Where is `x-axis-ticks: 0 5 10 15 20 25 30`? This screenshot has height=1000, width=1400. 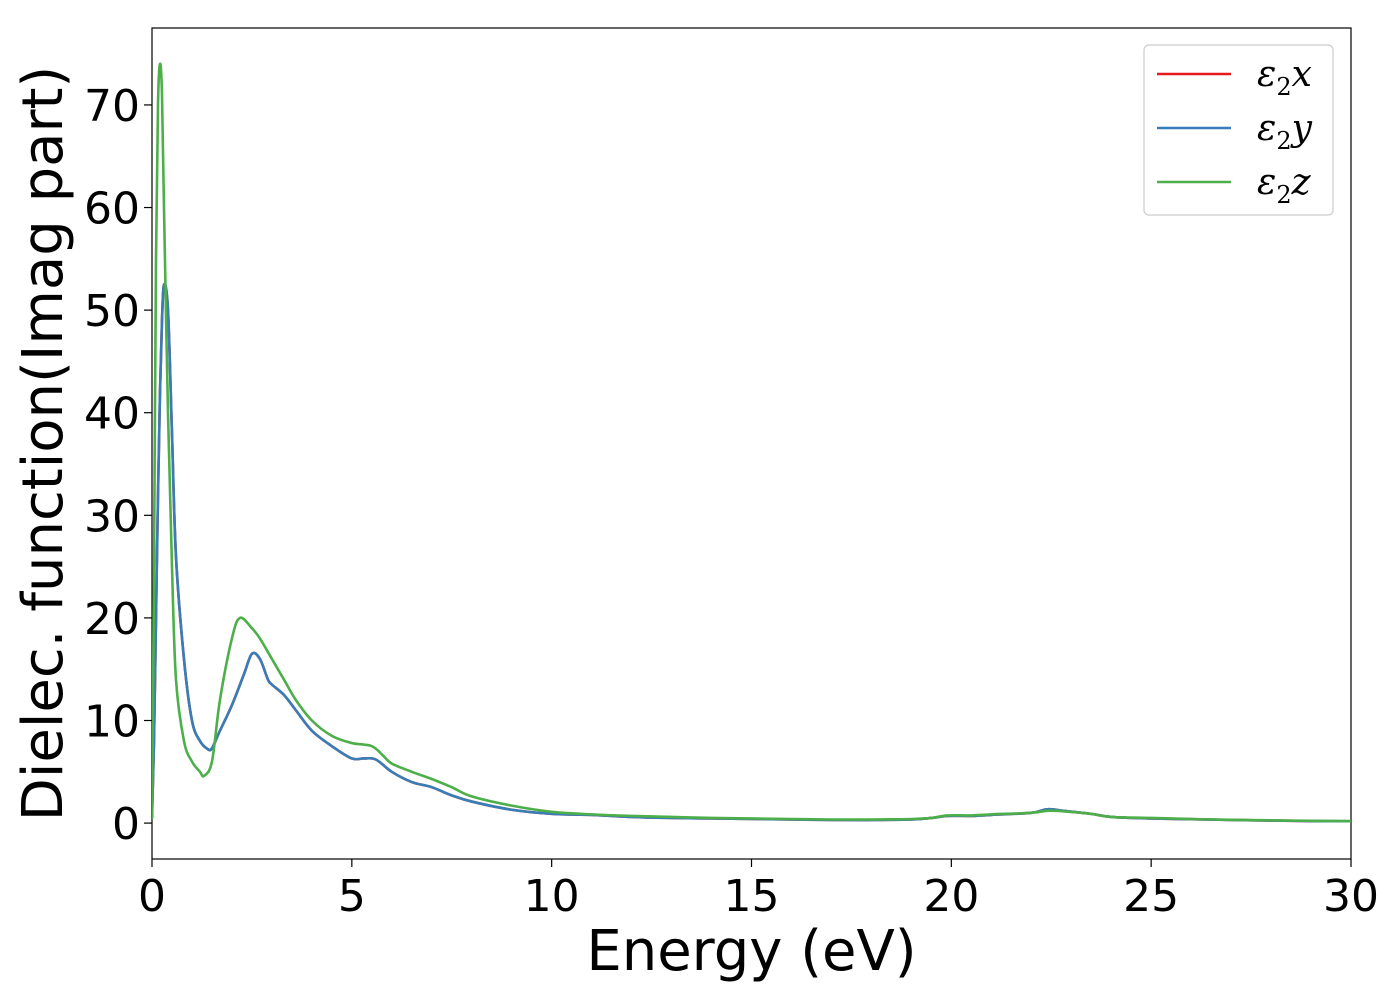
x-axis-ticks: 0 5 10 15 20 25 30 is located at coordinates (758, 890).